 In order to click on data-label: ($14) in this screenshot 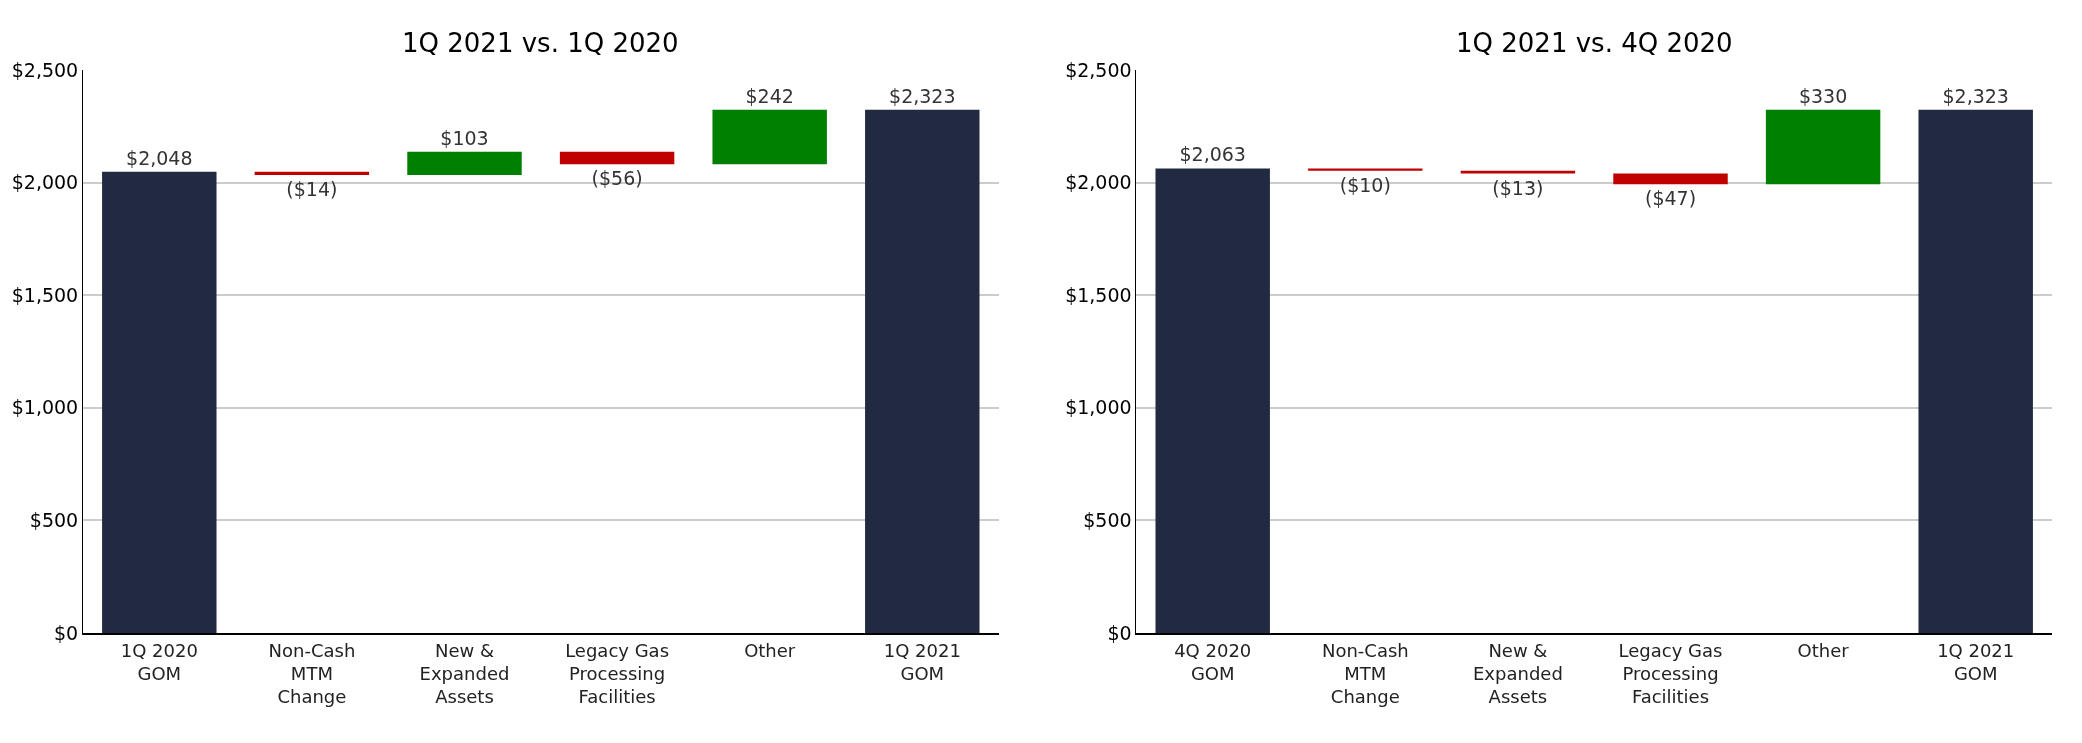, I will do `click(312, 188)`.